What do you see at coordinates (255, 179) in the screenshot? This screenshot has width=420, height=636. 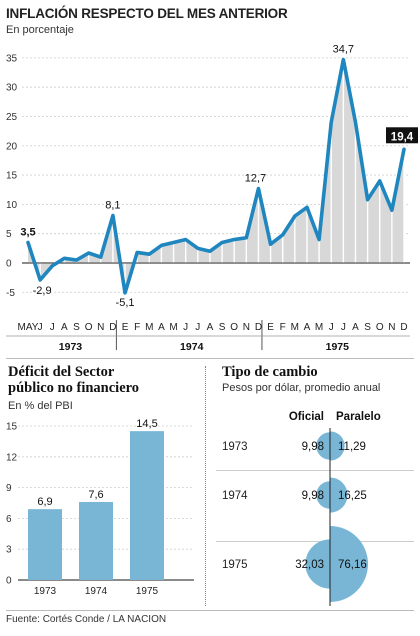 I see `data-label: 12,7` at bounding box center [255, 179].